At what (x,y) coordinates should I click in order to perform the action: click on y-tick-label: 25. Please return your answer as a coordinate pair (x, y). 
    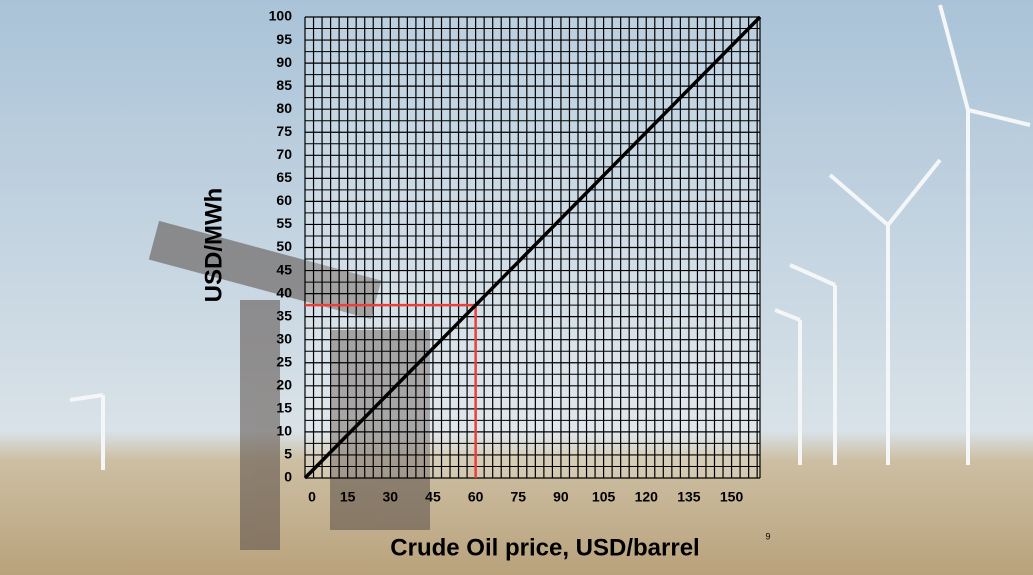
    Looking at the image, I should click on (284, 361).